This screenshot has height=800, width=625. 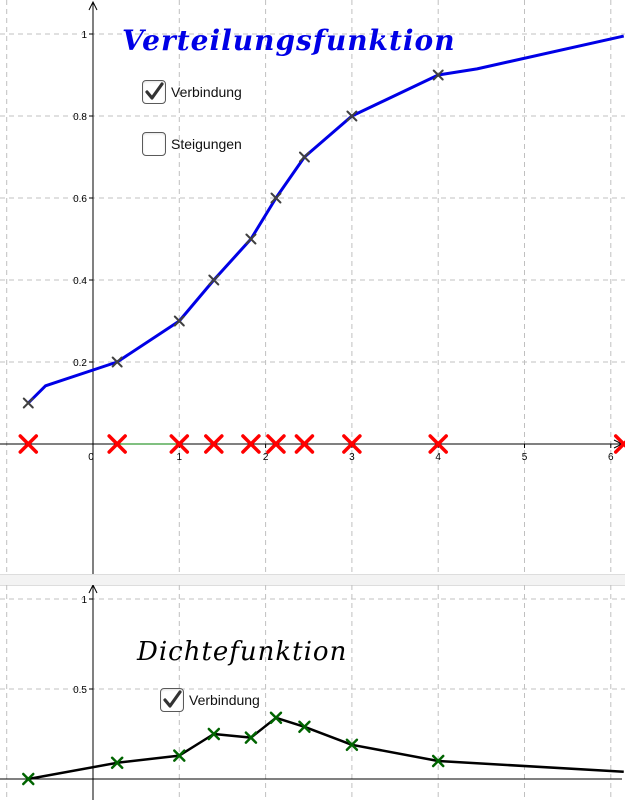 What do you see at coordinates (326, 748) in the screenshot?
I see `pdf-line` at bounding box center [326, 748].